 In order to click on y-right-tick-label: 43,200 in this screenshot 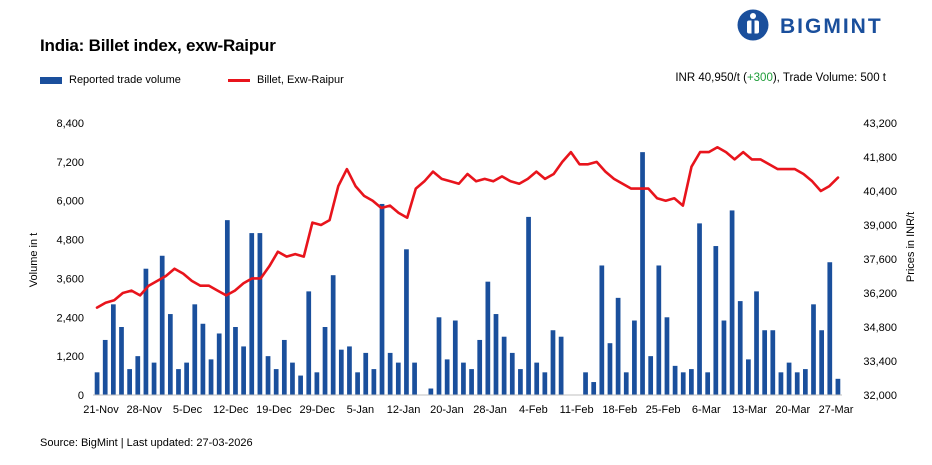, I will do `click(880, 124)`.